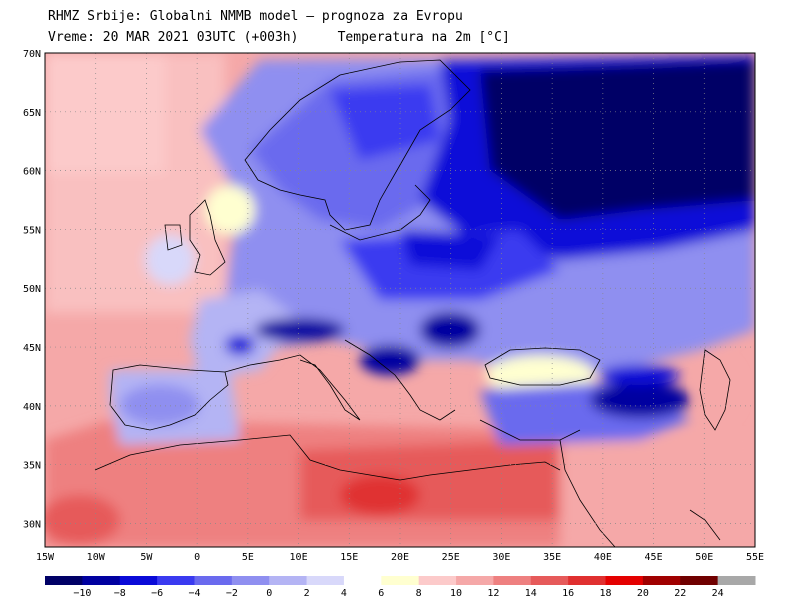  I want to click on latitude-label: 30N, so click(32, 524).